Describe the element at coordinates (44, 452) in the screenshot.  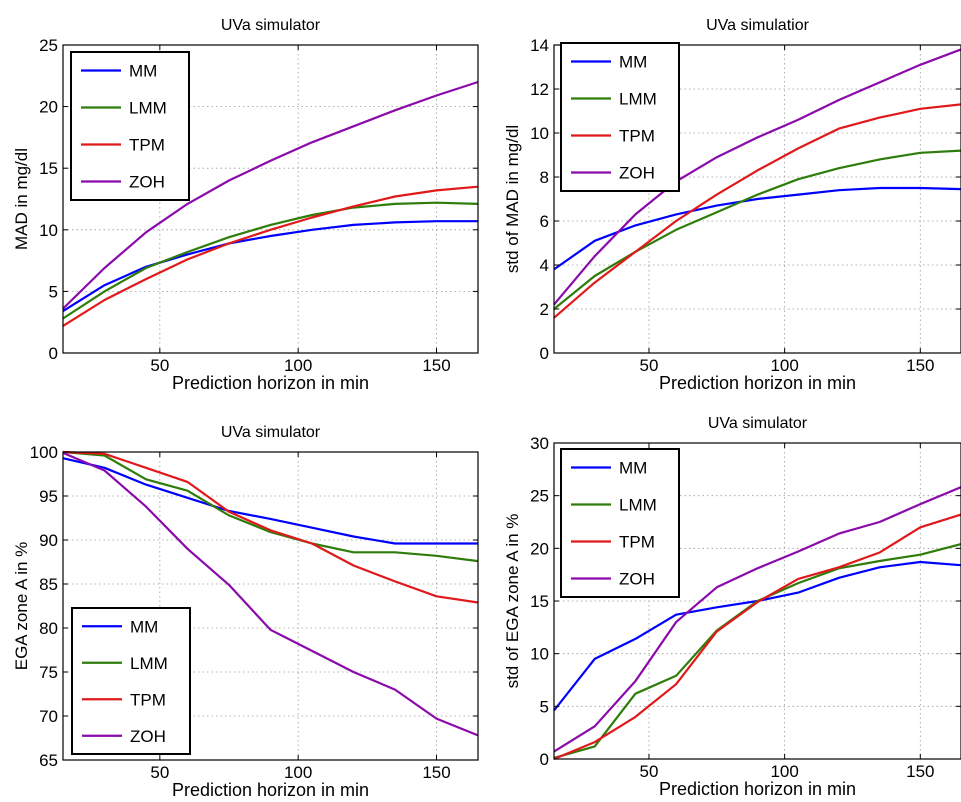
I see `y-tick-label: 100` at that location.